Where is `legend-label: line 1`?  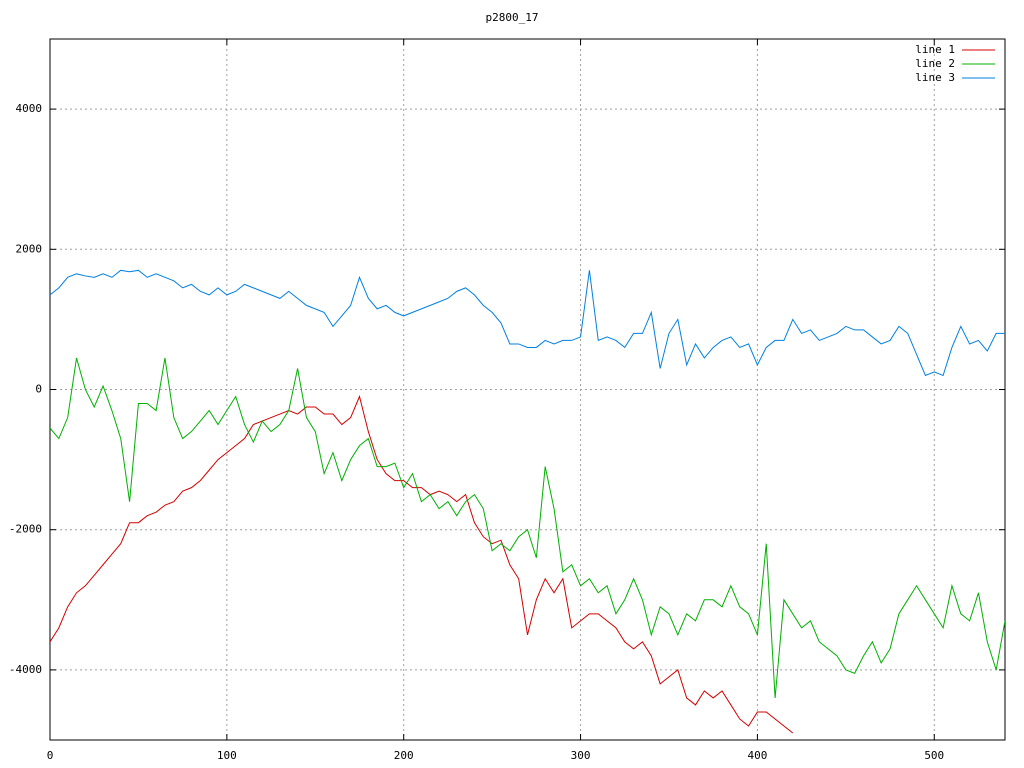 legend-label: line 1 is located at coordinates (935, 49).